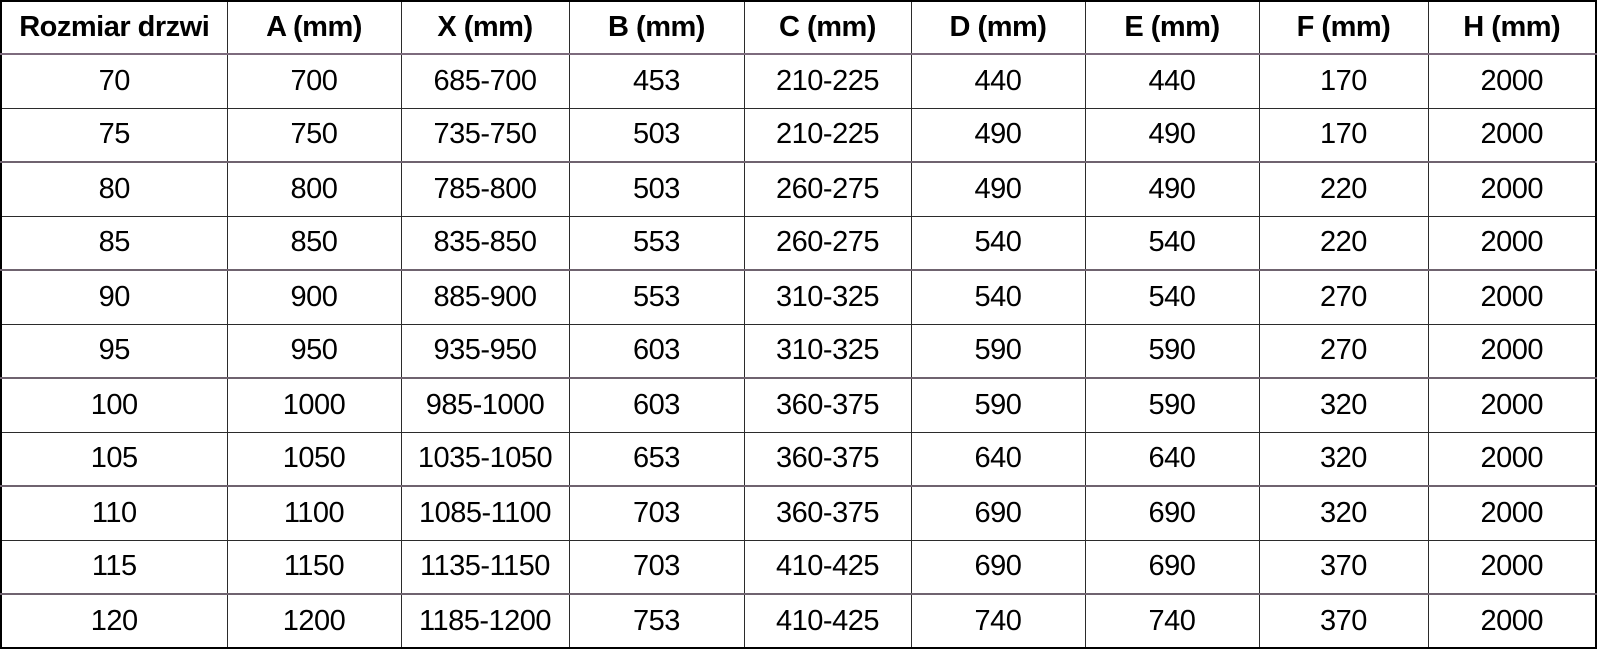 The height and width of the screenshot is (655, 1600). Describe the element at coordinates (656, 27) in the screenshot. I see `header-cell: B (mm)` at that location.